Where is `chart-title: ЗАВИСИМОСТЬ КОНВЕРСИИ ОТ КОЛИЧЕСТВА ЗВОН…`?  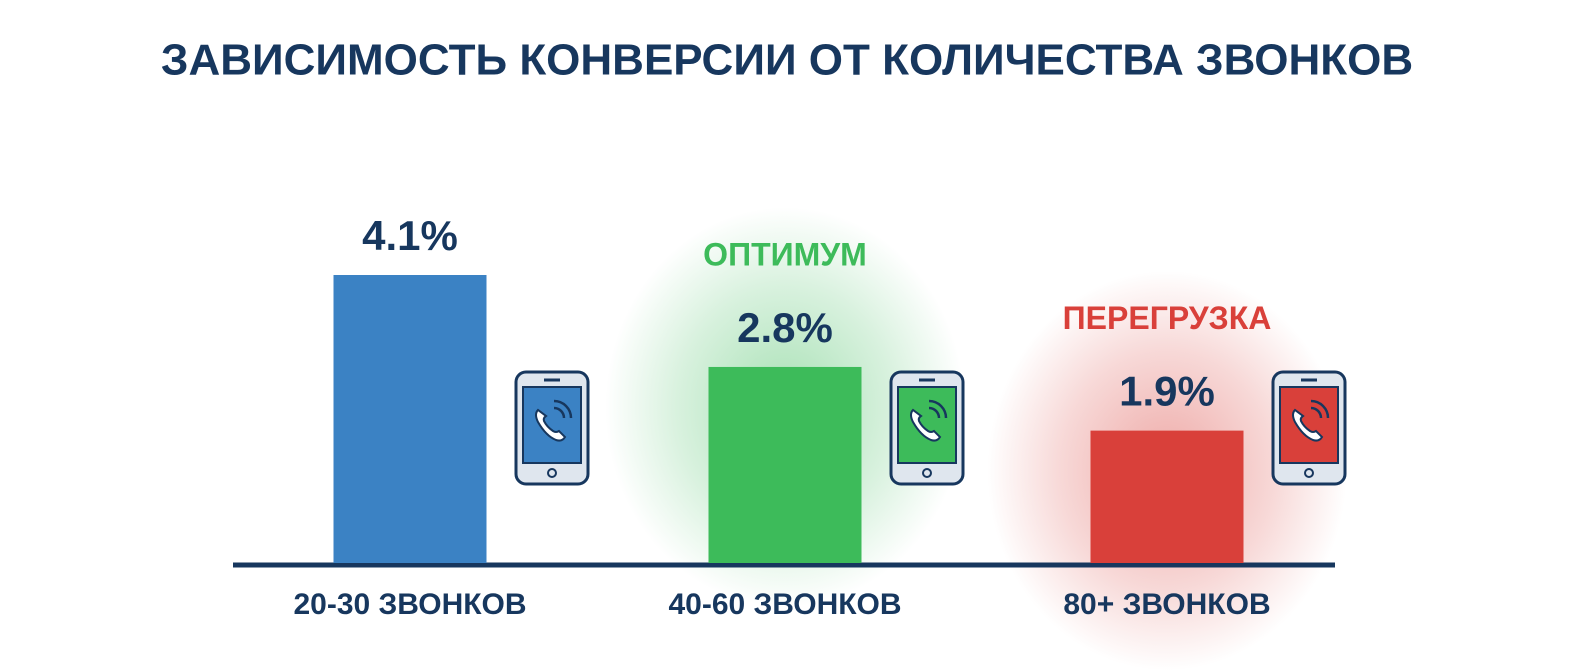
chart-title: ЗАВИСИМОСТЬ КОНВЕРСИИ ОТ КОЛИЧЕСТВА ЗВОН… is located at coordinates (787, 60).